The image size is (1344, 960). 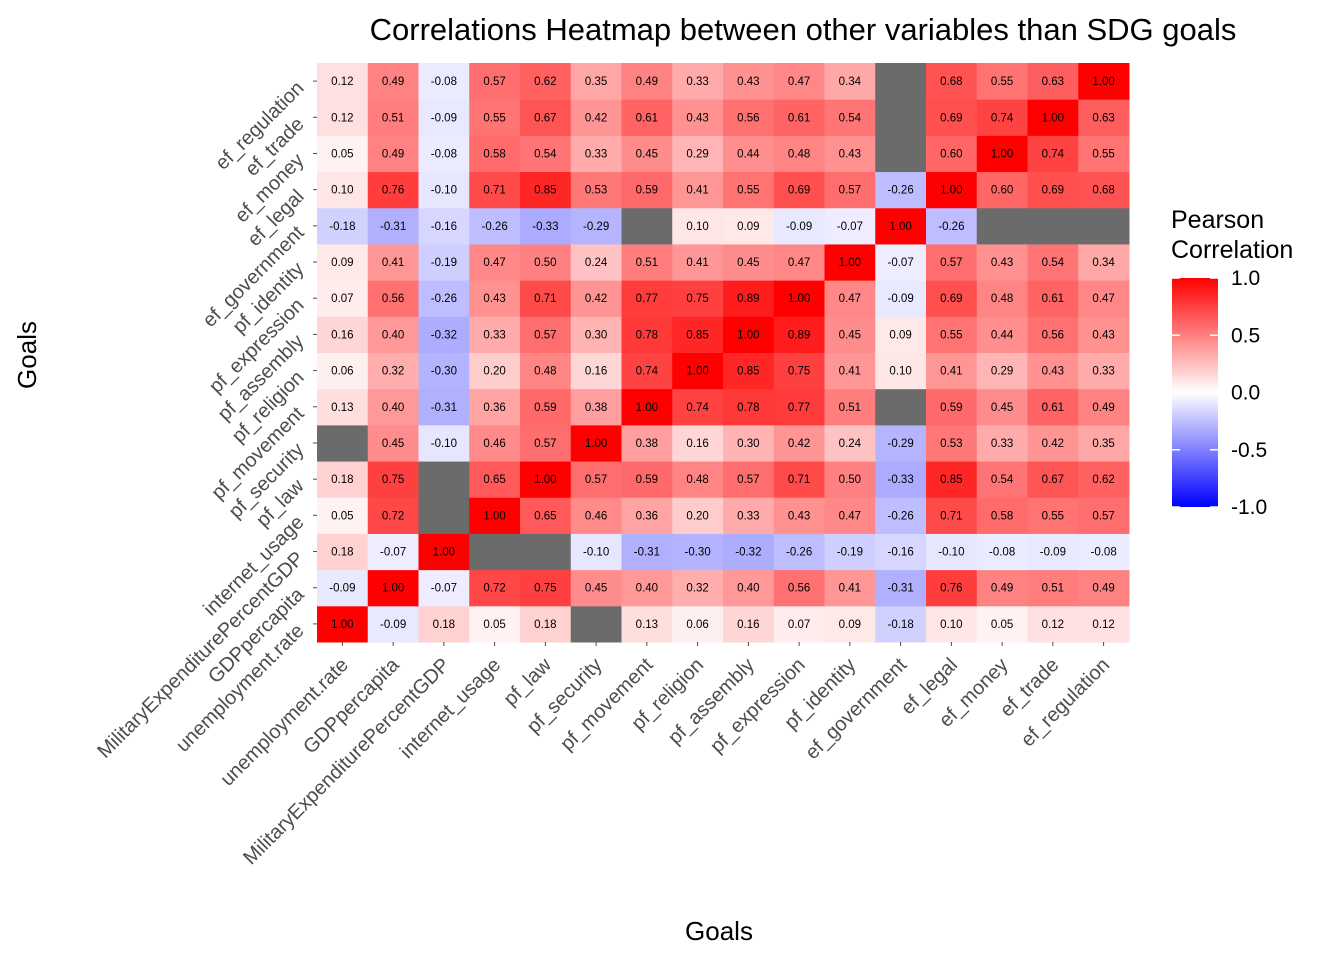 What do you see at coordinates (647, 335) in the screenshot?
I see `cell-value-label: 0.78` at bounding box center [647, 335].